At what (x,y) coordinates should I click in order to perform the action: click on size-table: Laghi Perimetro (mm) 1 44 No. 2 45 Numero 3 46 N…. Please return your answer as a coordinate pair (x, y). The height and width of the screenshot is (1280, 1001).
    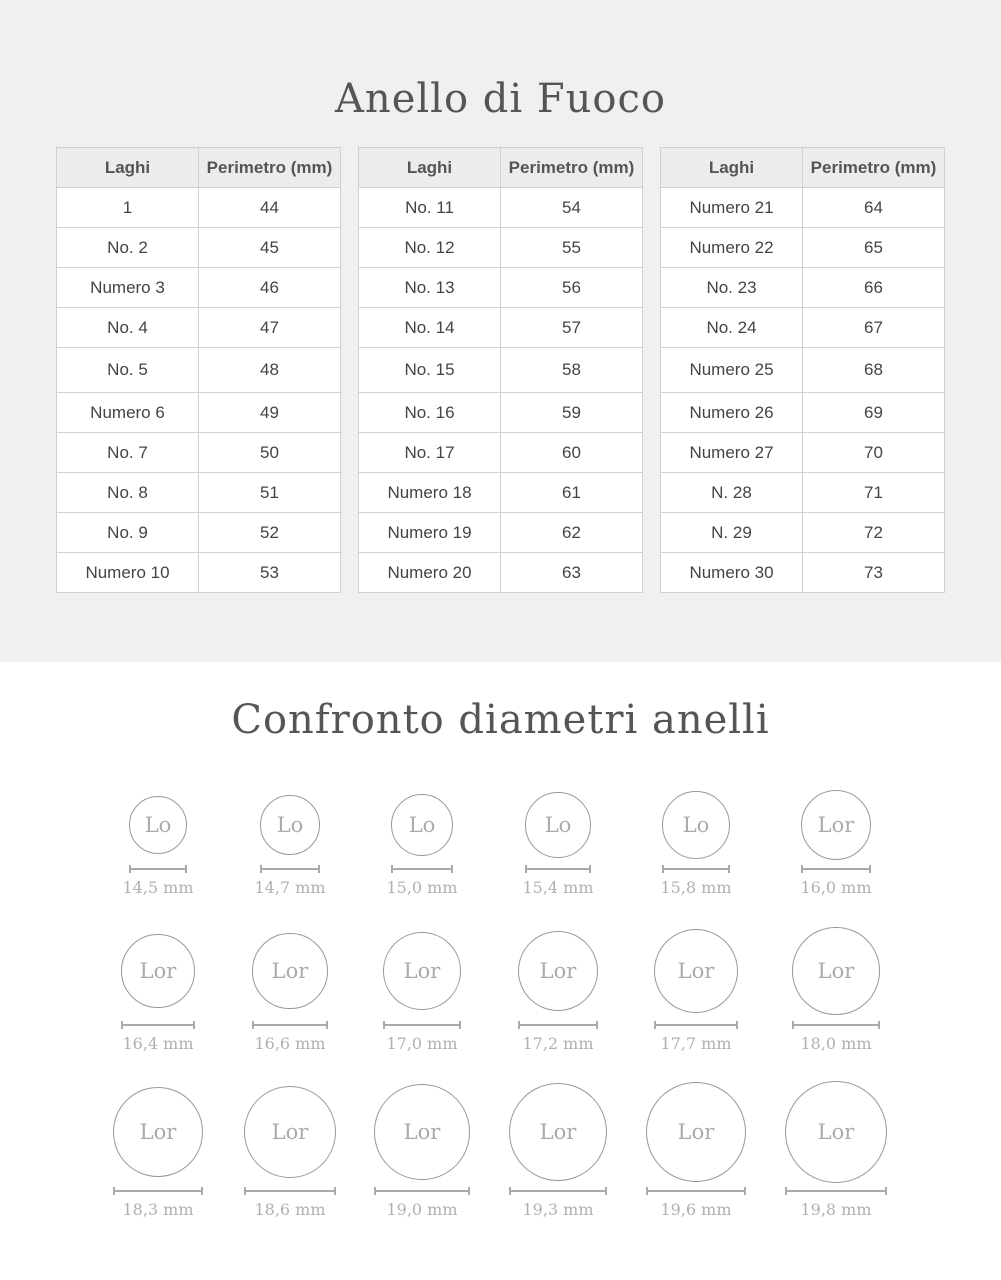
    Looking at the image, I should click on (198, 370).